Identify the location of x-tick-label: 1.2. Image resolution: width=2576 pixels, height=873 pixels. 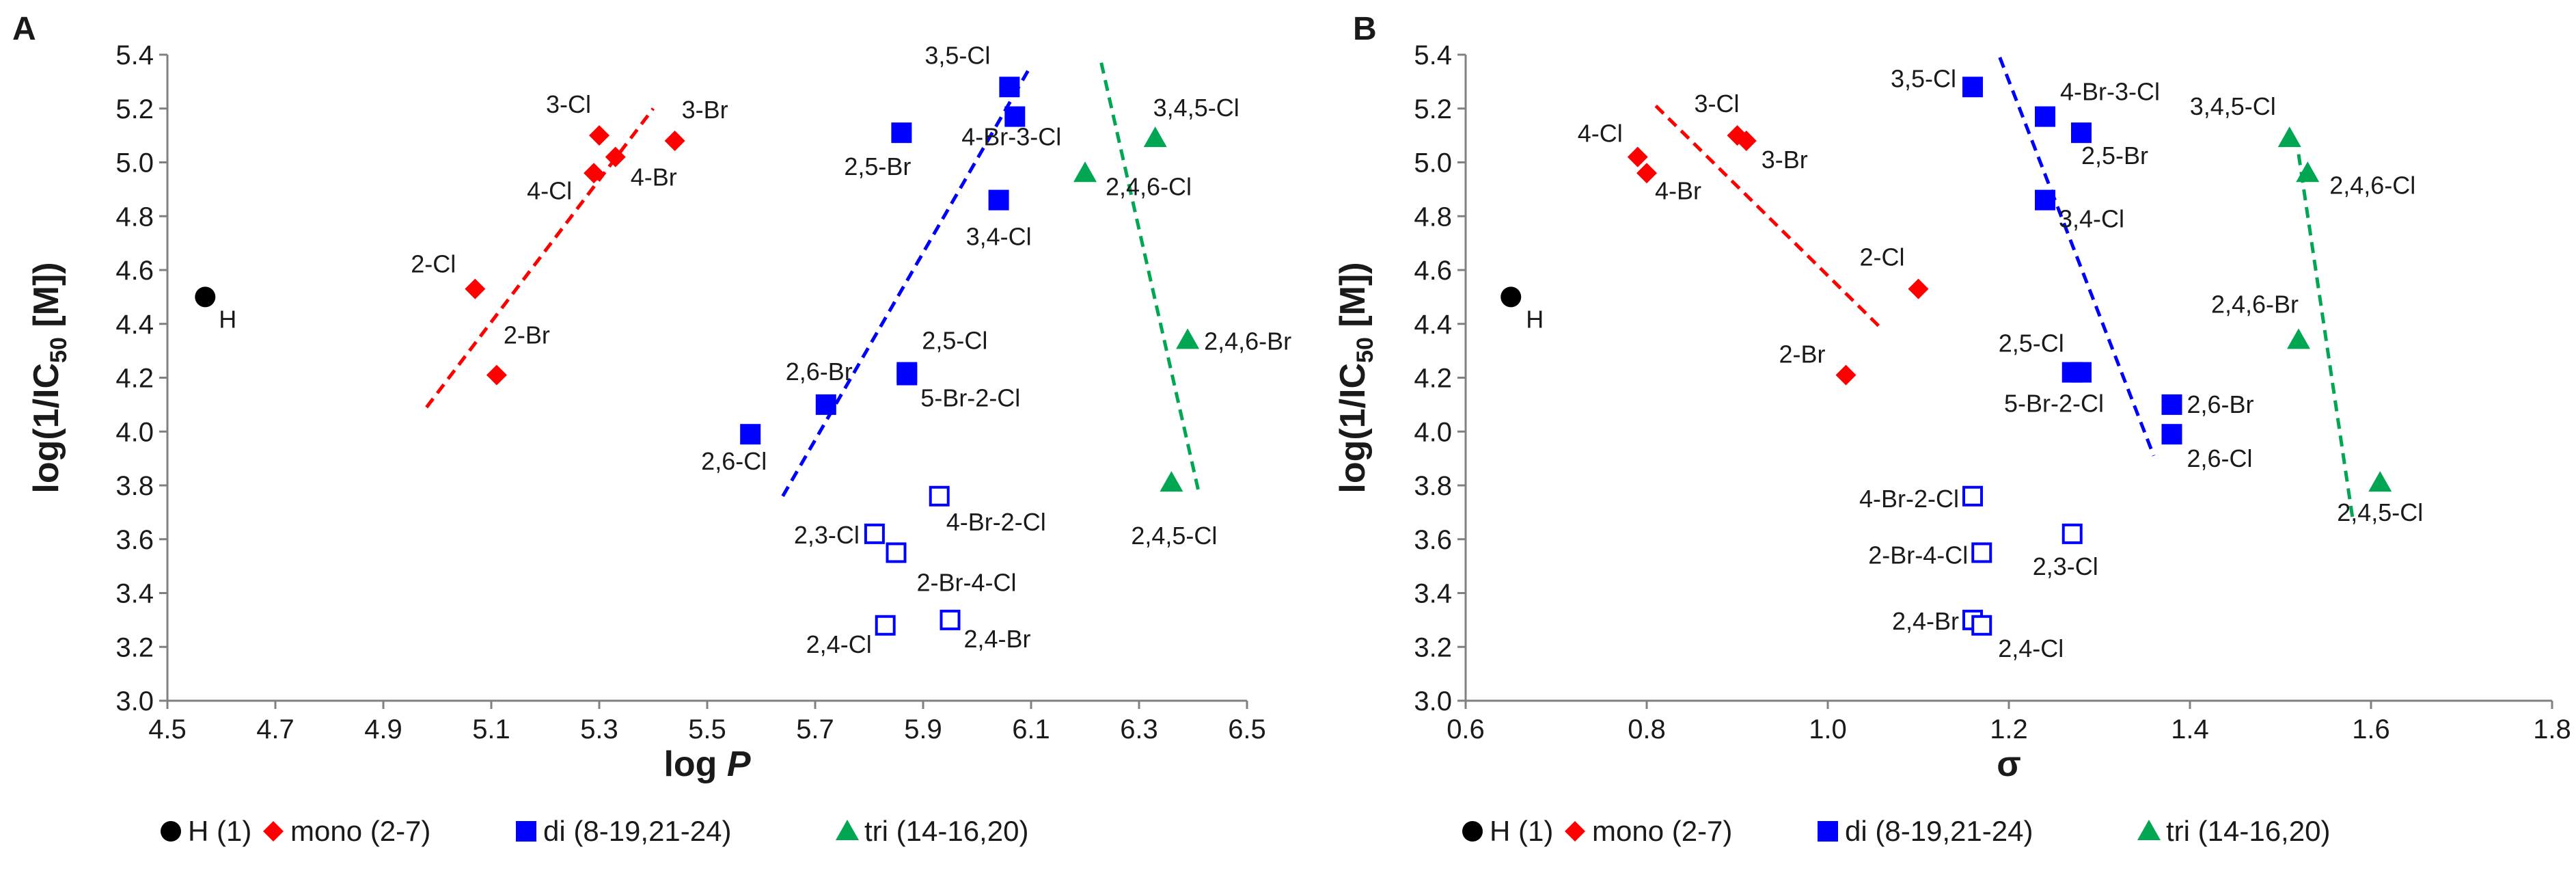
(2009, 729).